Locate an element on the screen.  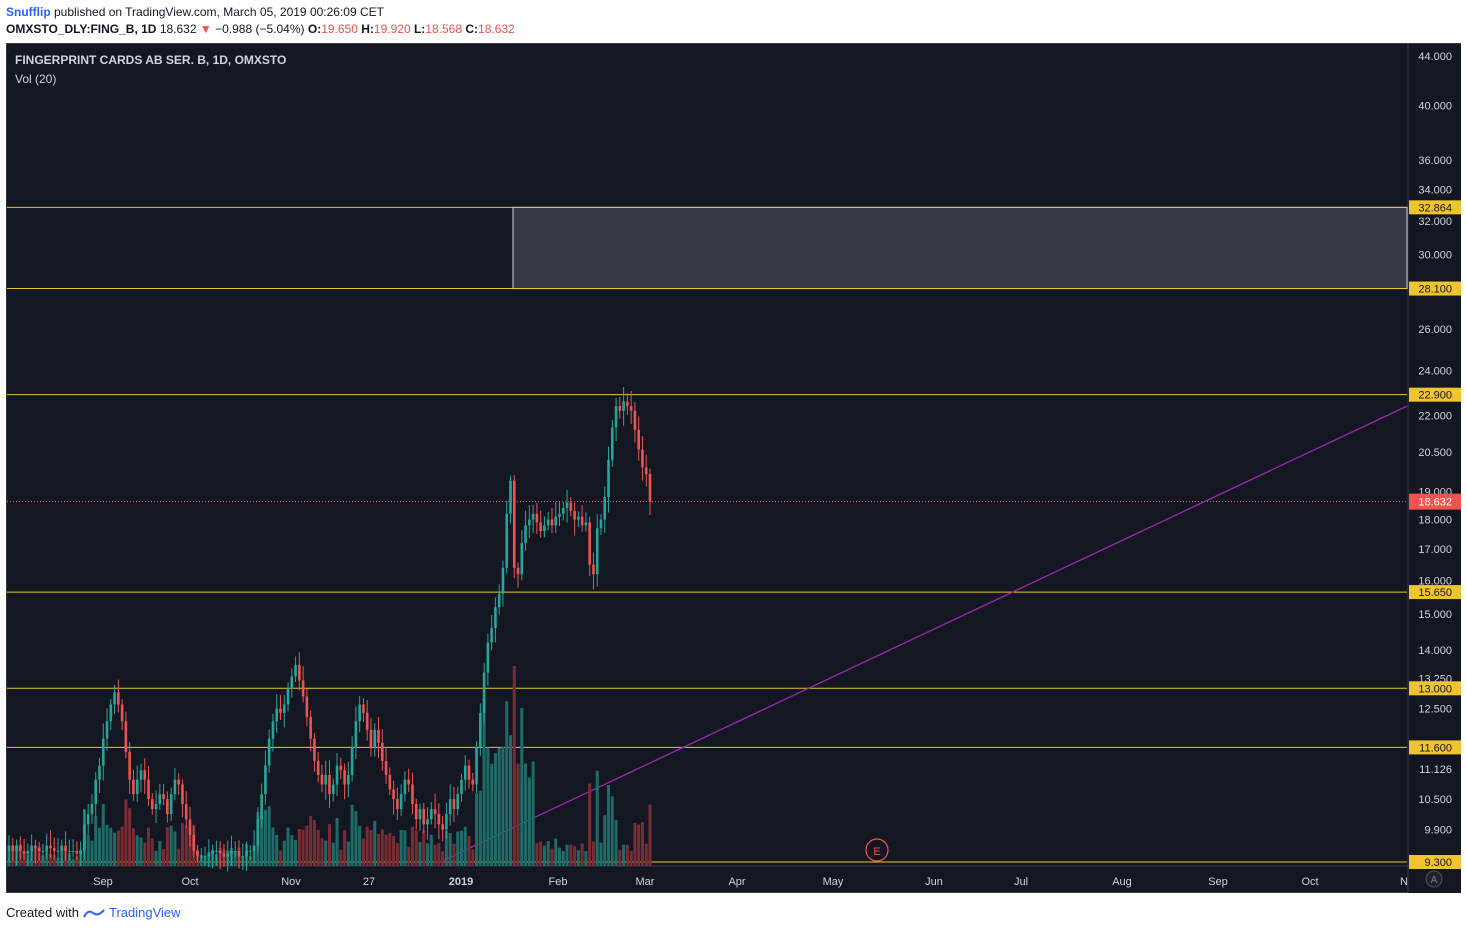
level-price-label: 11.600 is located at coordinates (1435, 748).